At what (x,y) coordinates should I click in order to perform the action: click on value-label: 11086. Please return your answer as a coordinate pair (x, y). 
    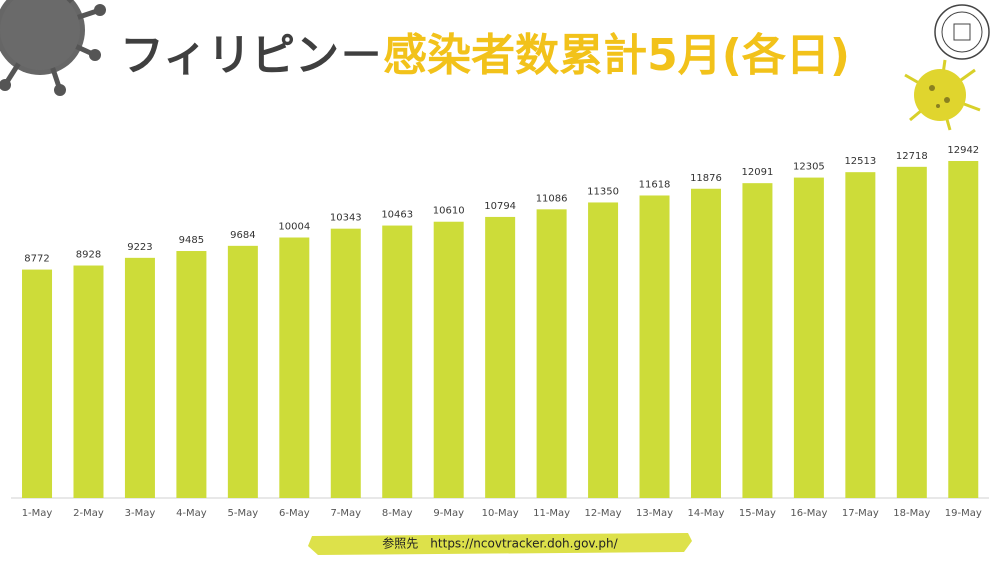
    Looking at the image, I should click on (552, 198).